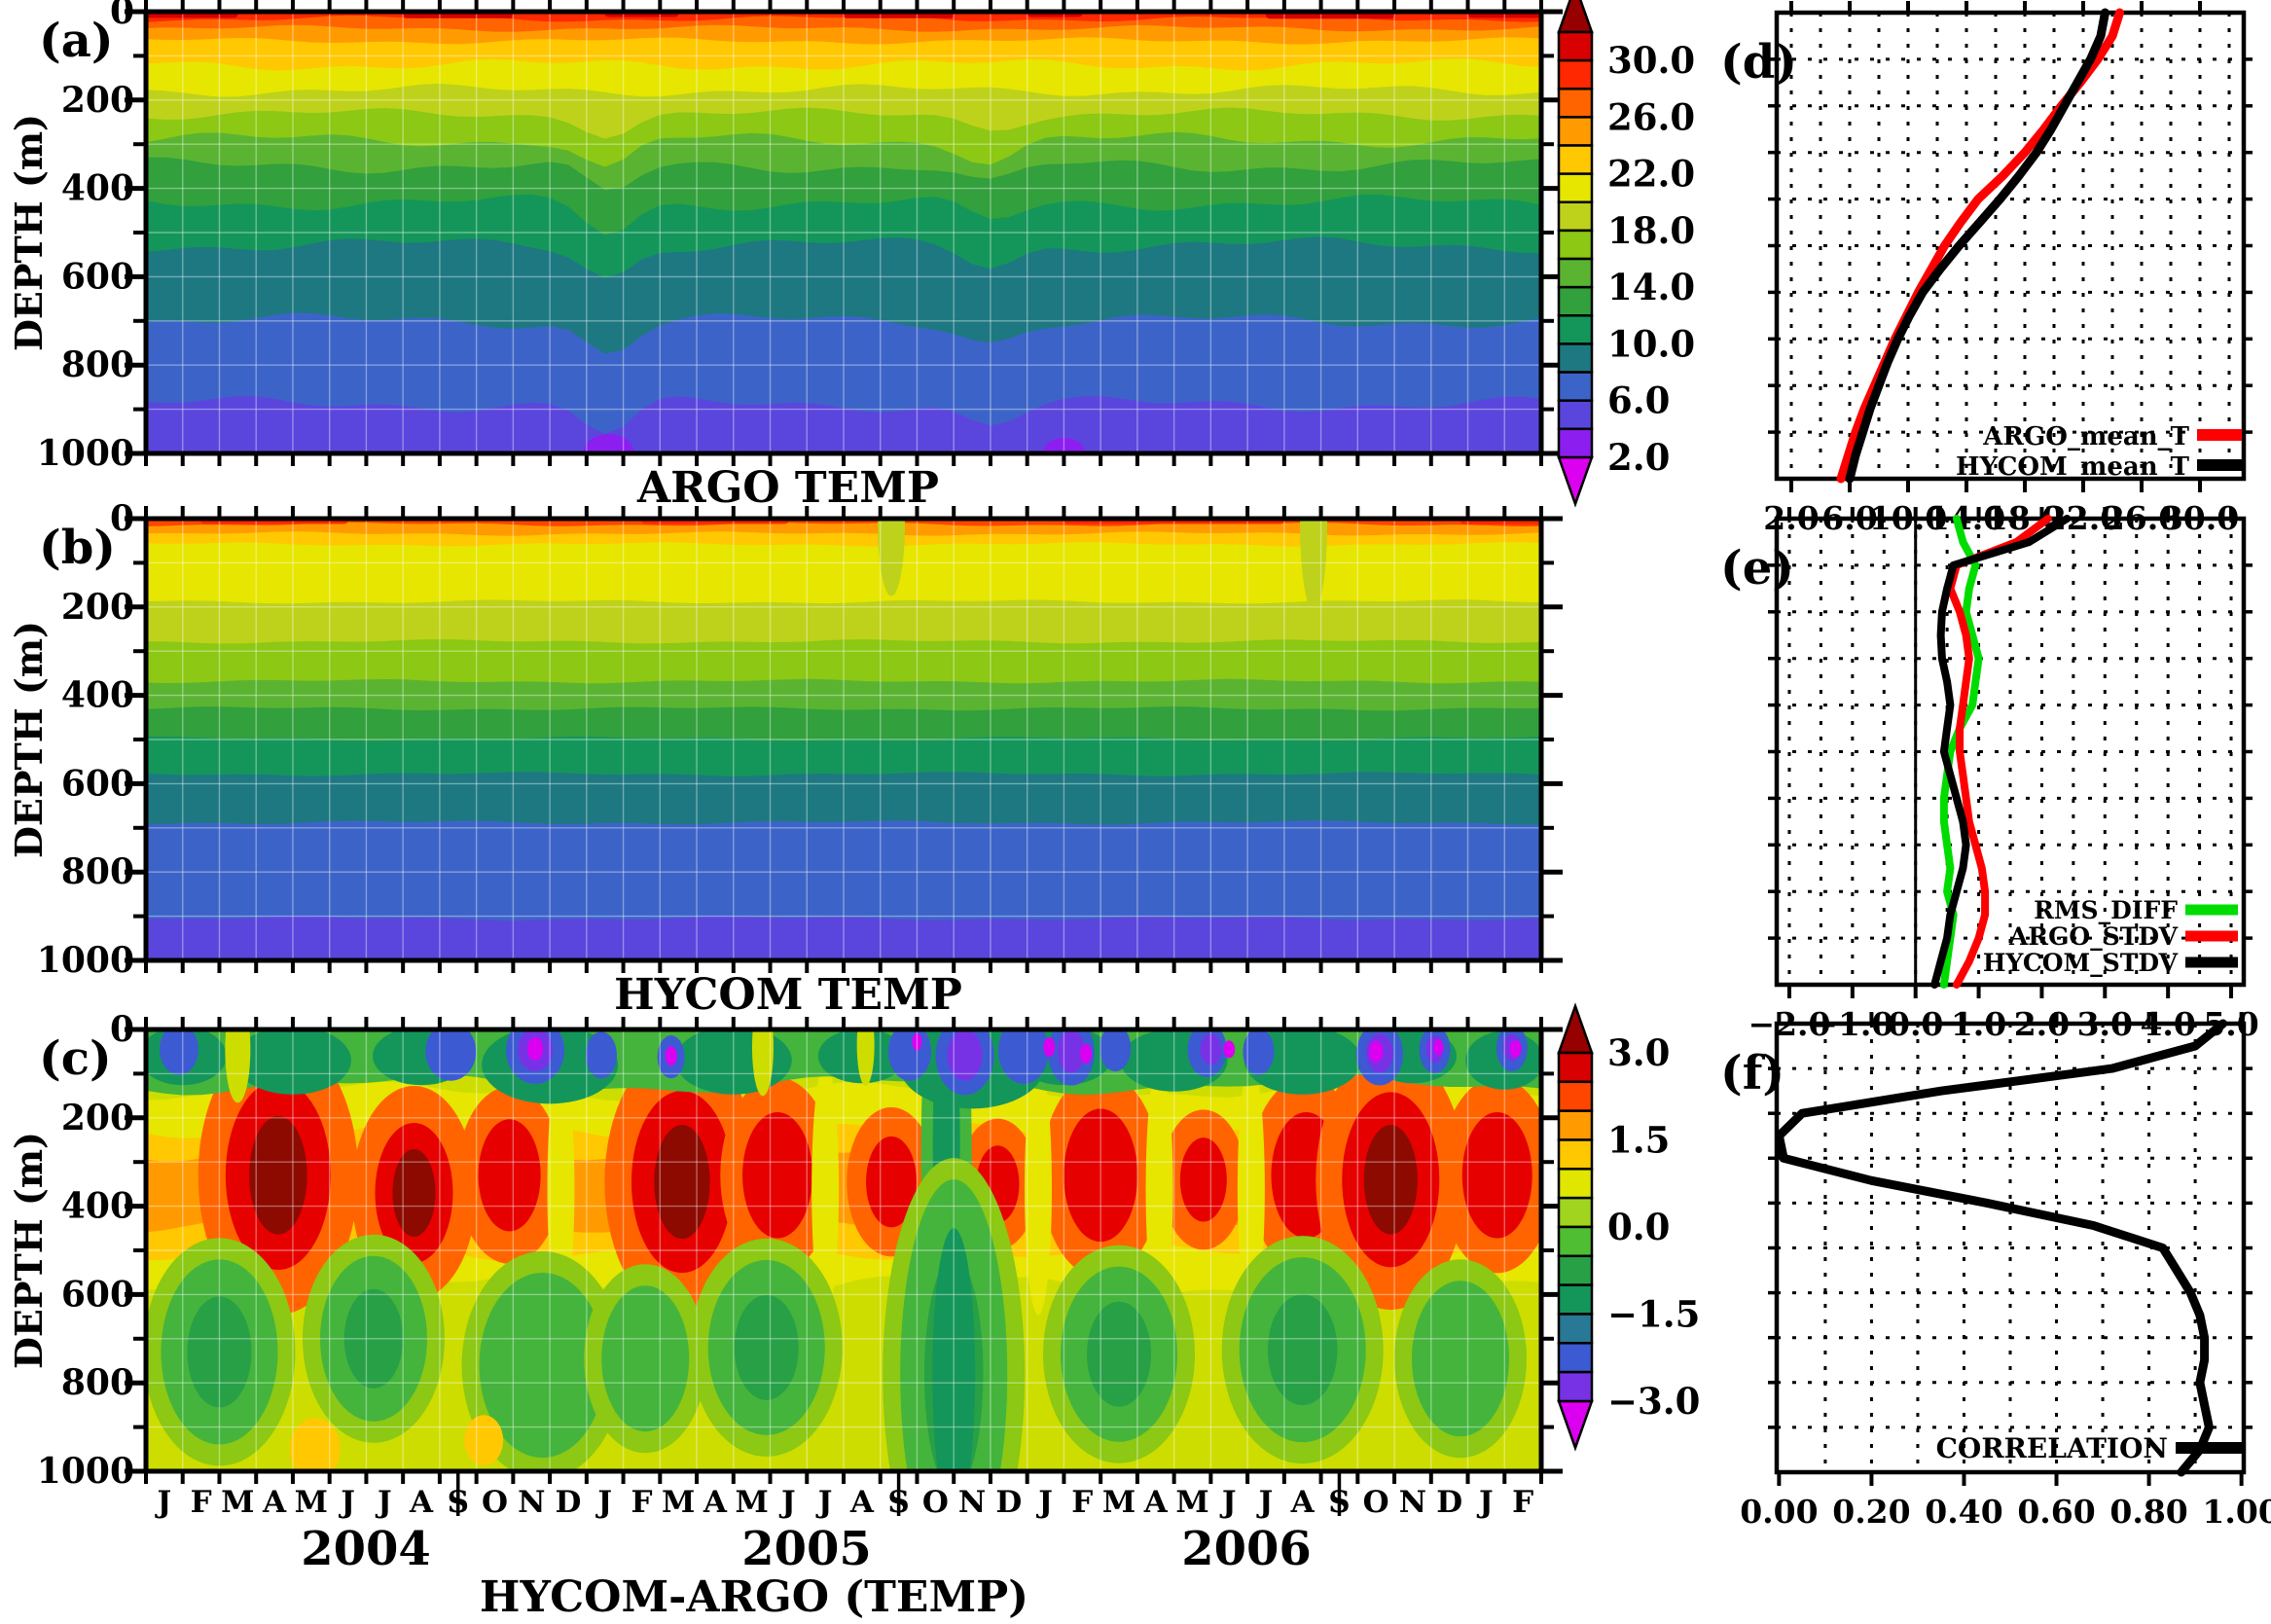  What do you see at coordinates (1339, 1502) in the screenshot?
I see `month-label: S` at bounding box center [1339, 1502].